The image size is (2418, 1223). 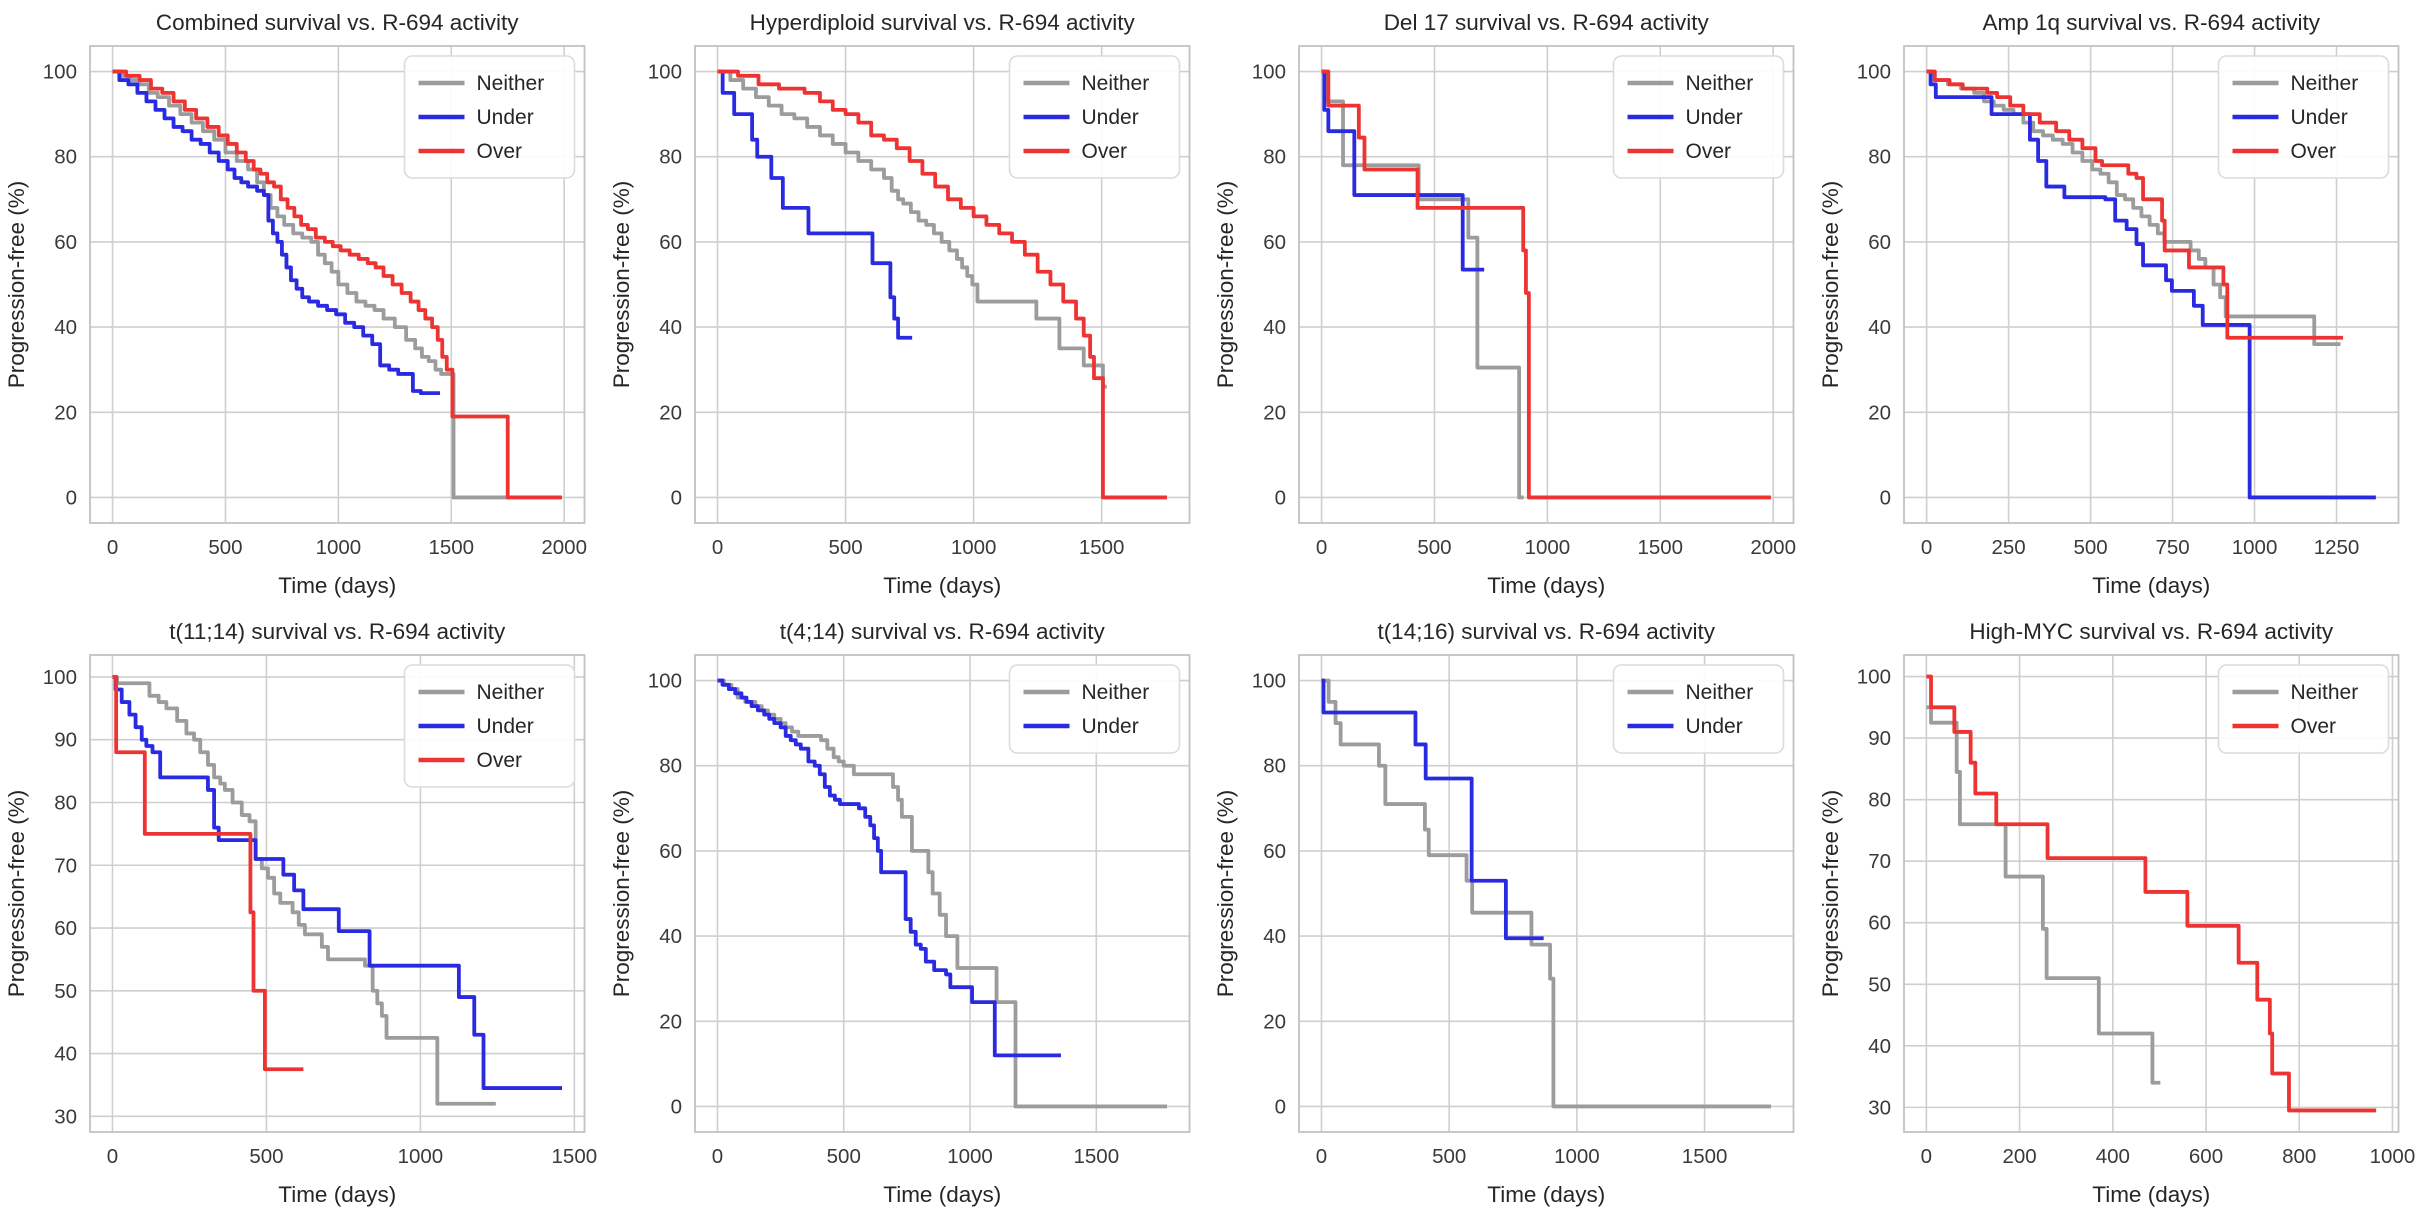 What do you see at coordinates (2019, 1156) in the screenshot?
I see `x-tick-label: 200` at bounding box center [2019, 1156].